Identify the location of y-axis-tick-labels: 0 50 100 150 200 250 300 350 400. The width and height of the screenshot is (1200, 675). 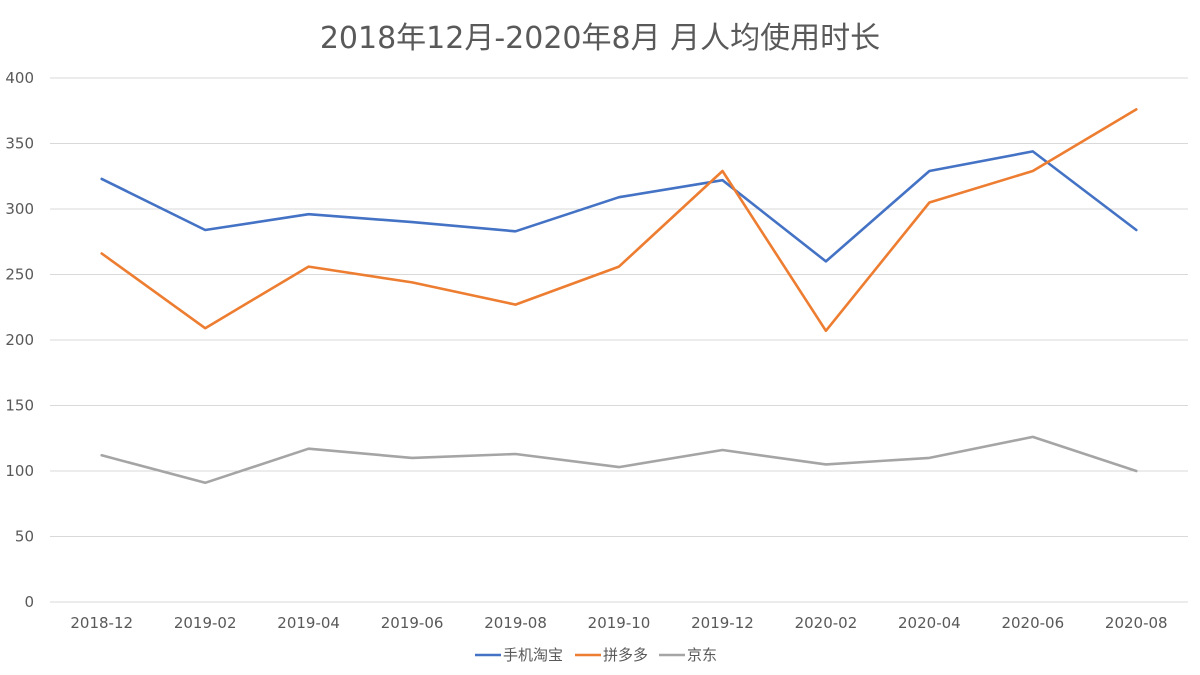
(19, 340).